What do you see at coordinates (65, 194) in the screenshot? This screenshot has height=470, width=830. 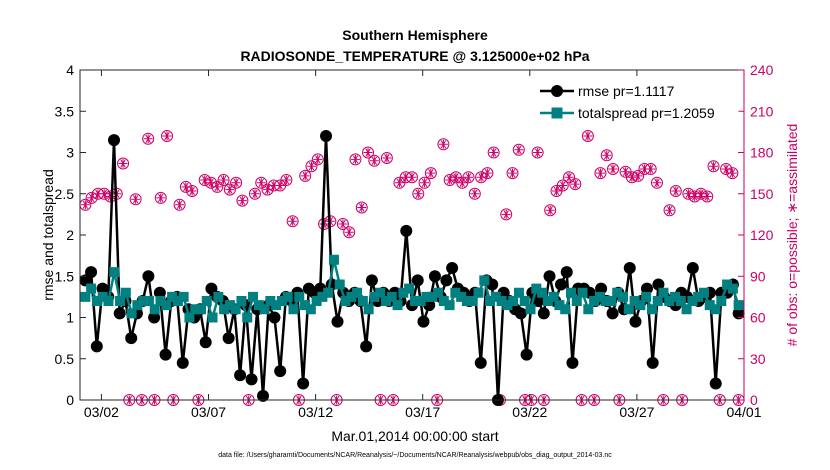 I see `y-left-tick-label: 2.5` at bounding box center [65, 194].